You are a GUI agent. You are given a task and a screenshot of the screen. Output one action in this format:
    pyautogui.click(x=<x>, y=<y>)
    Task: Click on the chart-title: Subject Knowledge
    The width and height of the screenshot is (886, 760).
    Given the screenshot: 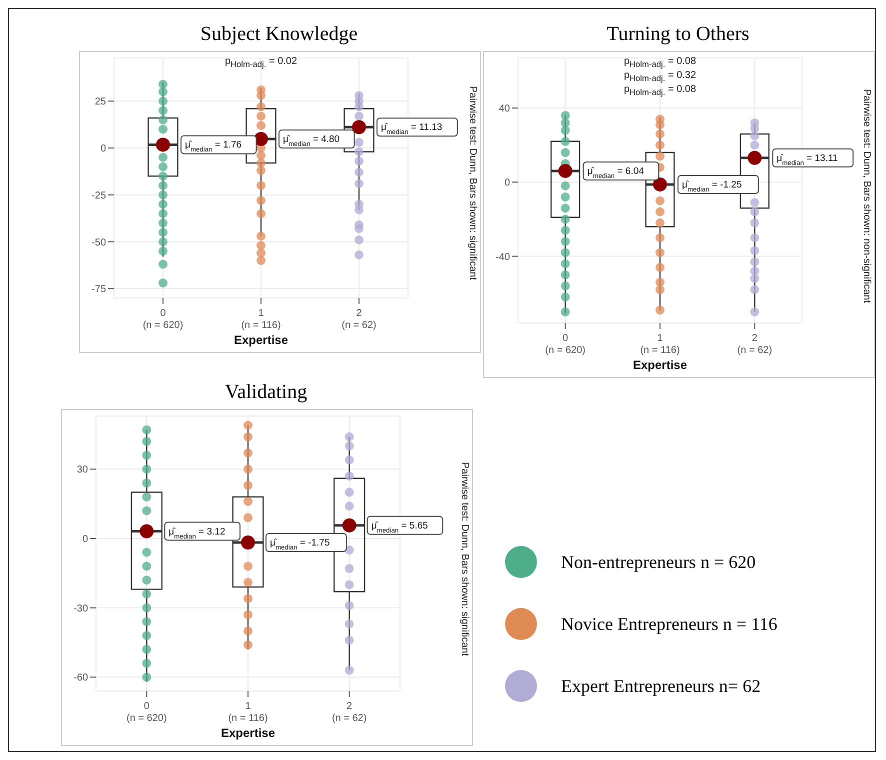 What is the action you would take?
    pyautogui.click(x=279, y=35)
    